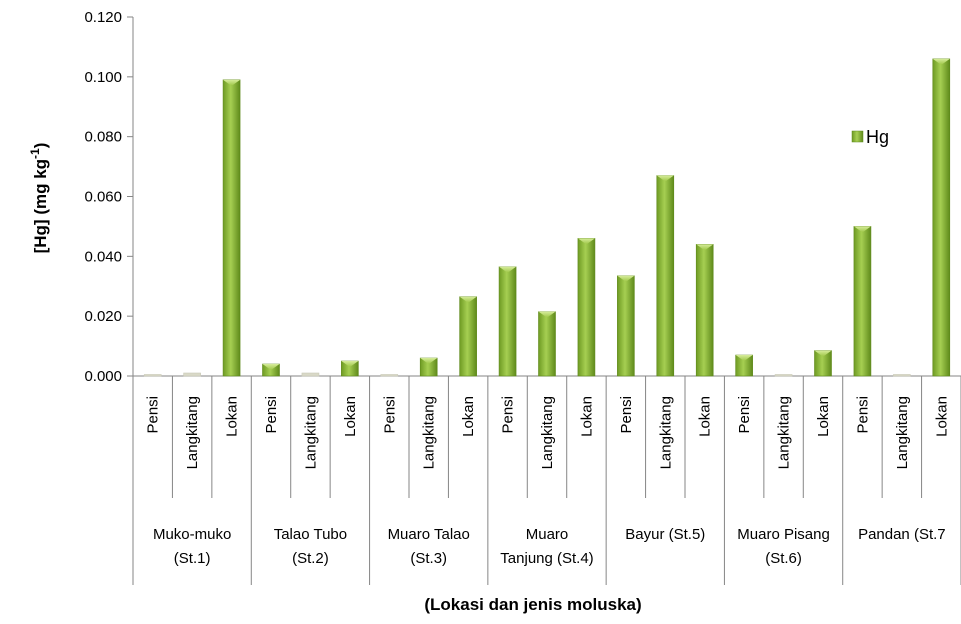 The width and height of the screenshot is (961, 624). Describe the element at coordinates (103, 17) in the screenshot. I see `y-tick-label: 0.120` at that location.